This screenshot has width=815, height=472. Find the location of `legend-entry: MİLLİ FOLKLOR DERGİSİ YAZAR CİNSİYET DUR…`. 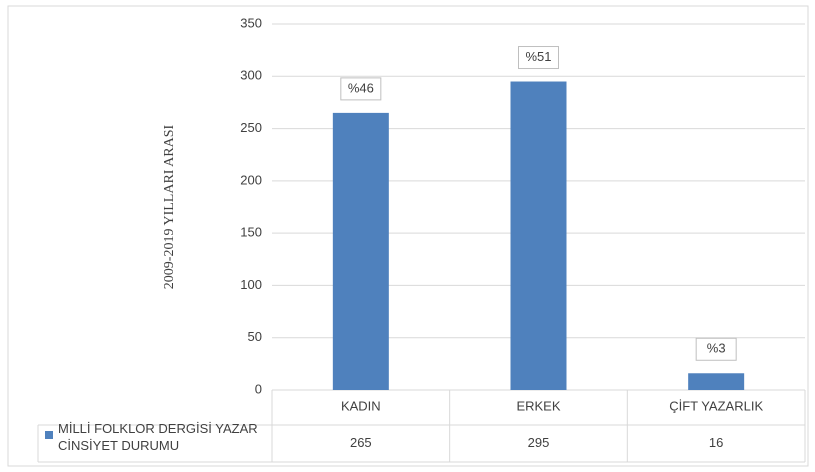

legend-entry: MİLLİ FOLKLOR DERGİSİ YAZAR CİNSİYET DUR… is located at coordinates (158, 437).